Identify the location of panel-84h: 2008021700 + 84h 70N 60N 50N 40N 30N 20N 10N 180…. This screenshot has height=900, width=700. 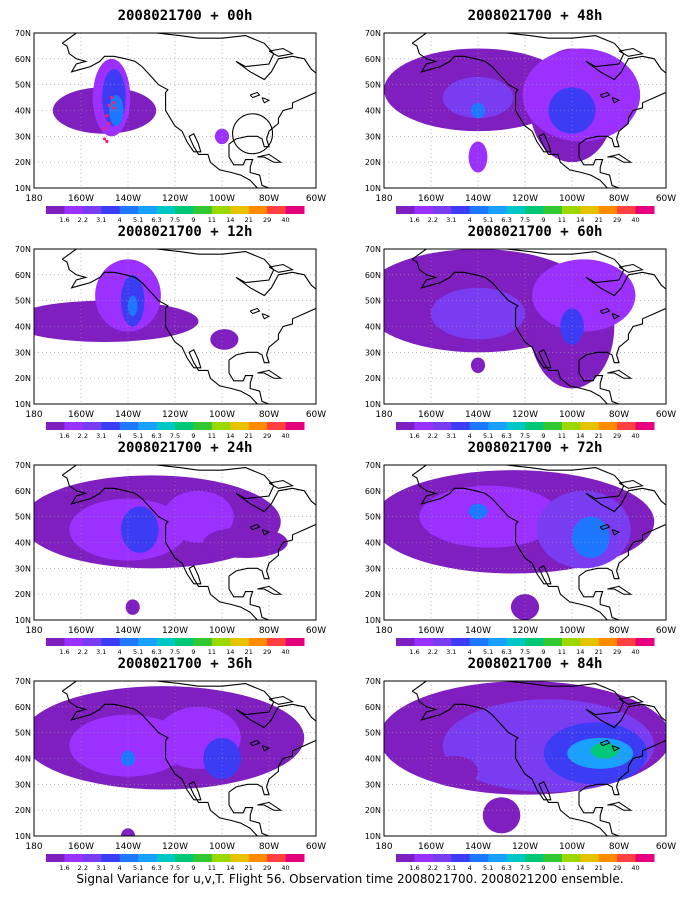
(515, 763).